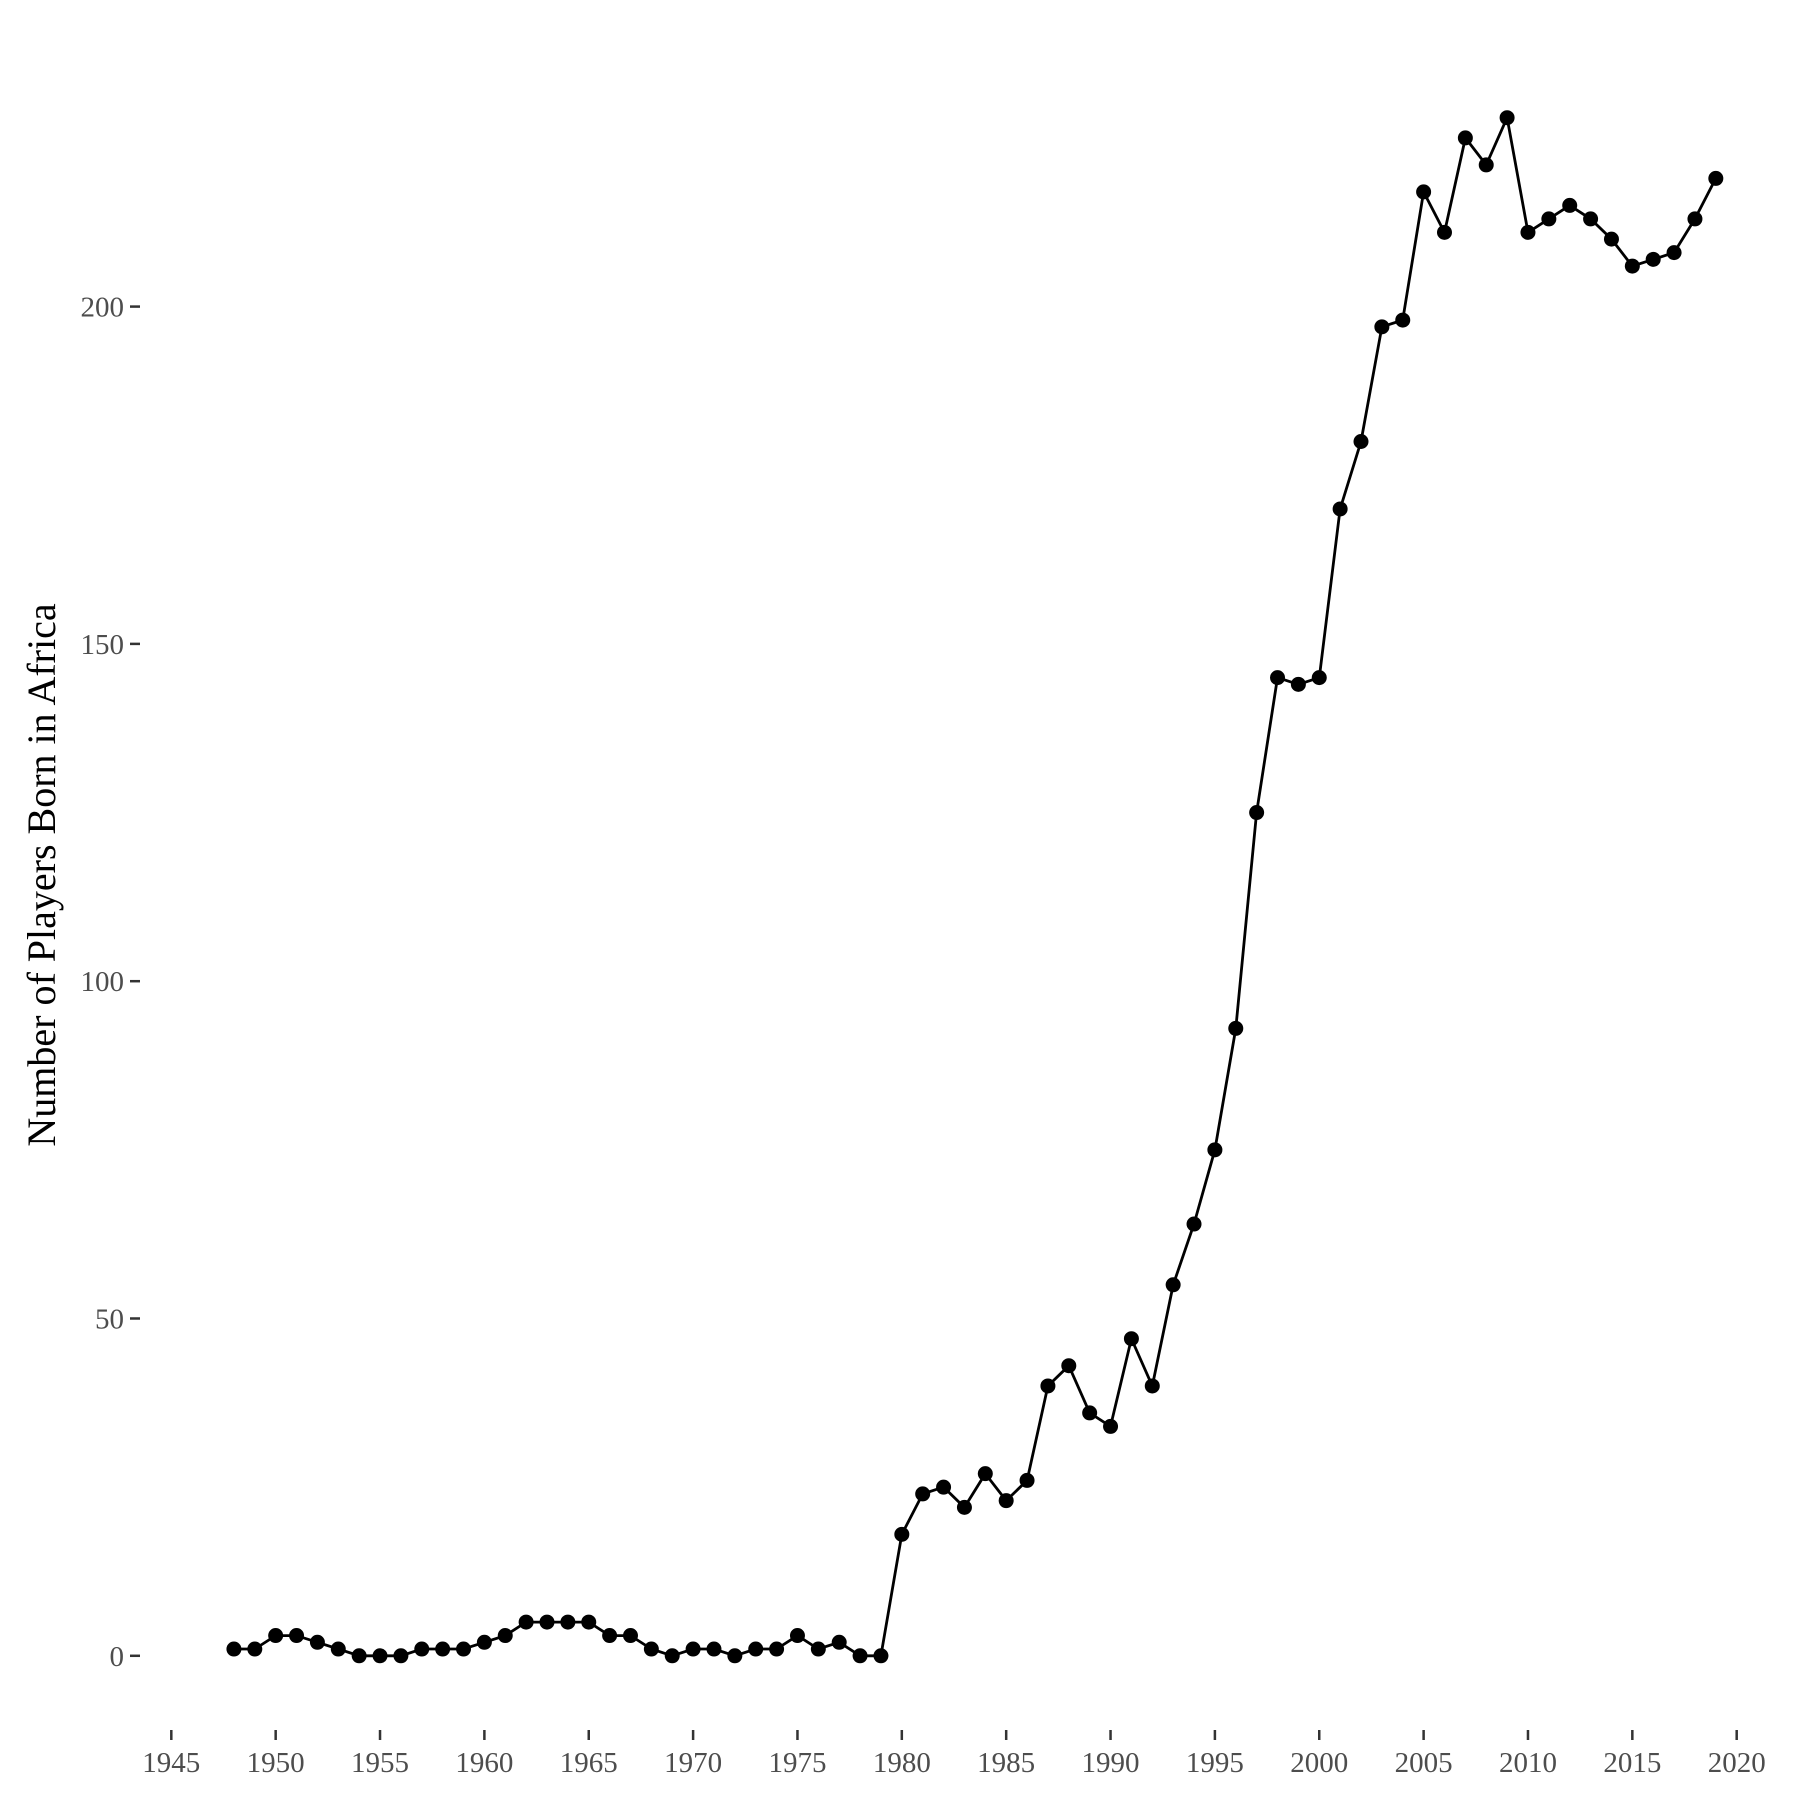 This screenshot has width=1800, height=1800. Describe the element at coordinates (41, 874) in the screenshot. I see `y-axis-title: Number of Players Born in Africa` at that location.